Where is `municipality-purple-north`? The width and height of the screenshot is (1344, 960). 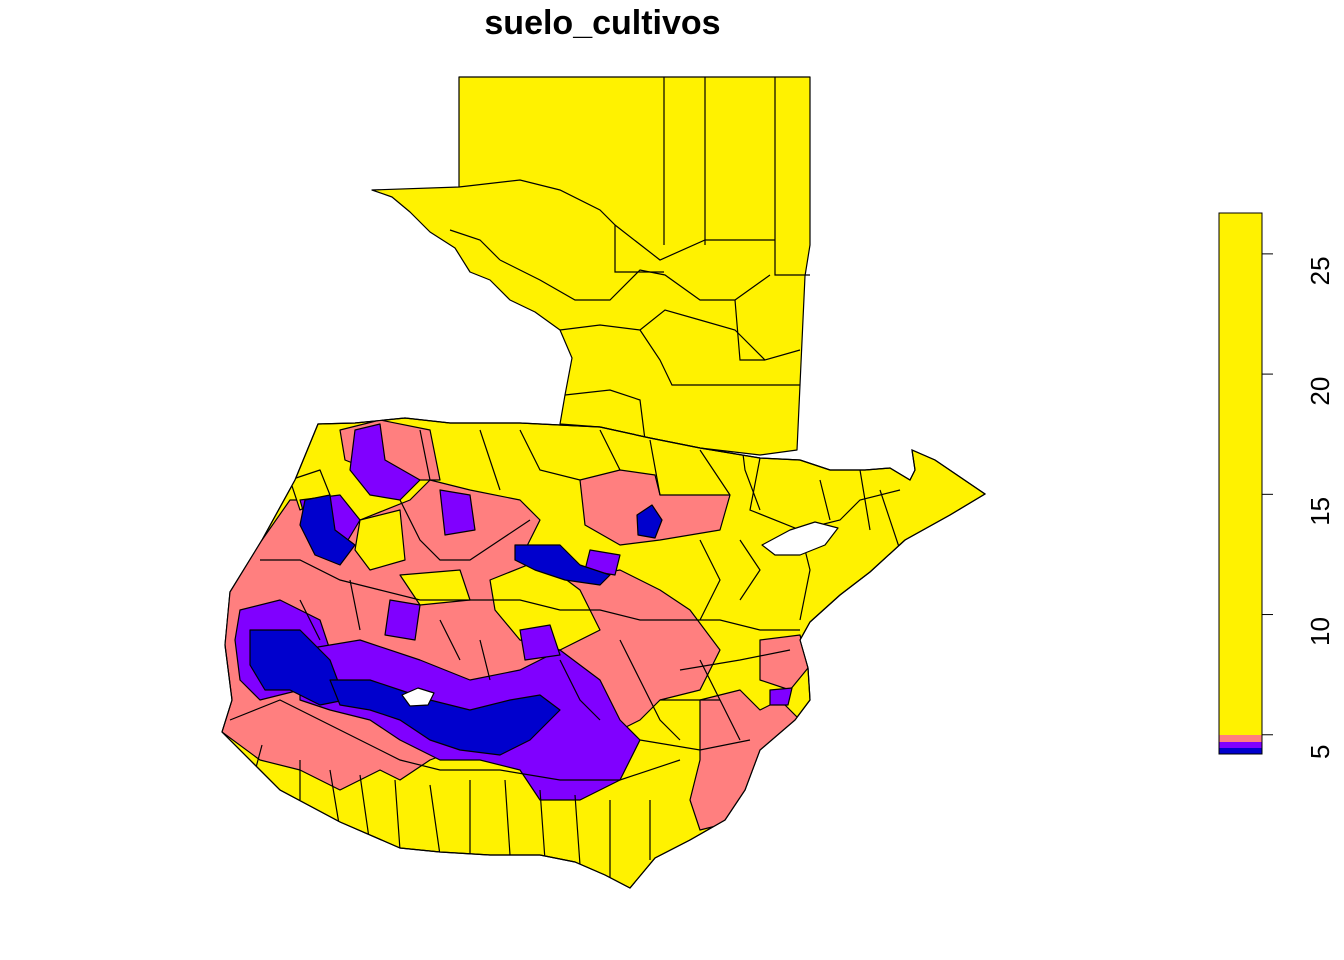 municipality-purple-north is located at coordinates (385, 462).